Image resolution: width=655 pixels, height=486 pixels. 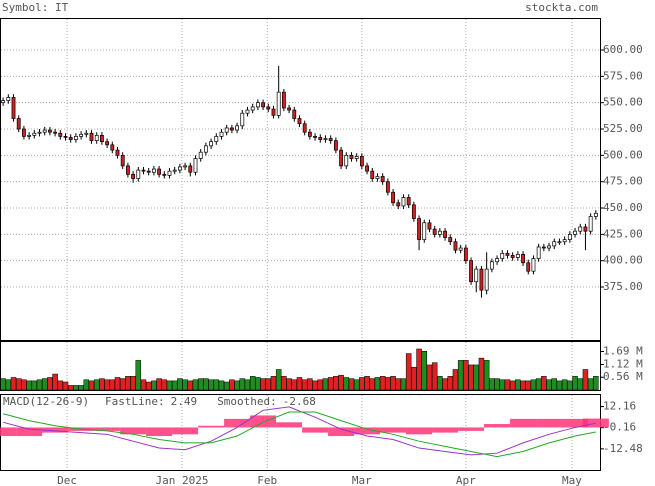 I want to click on legend-label: FastLine:, so click(x=135, y=401).